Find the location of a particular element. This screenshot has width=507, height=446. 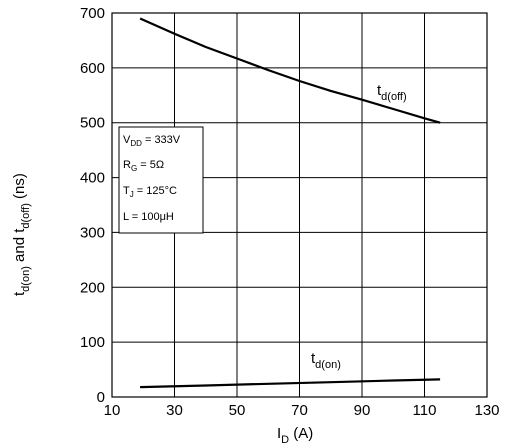

x-tick-label: 90 is located at coordinates (362, 410).